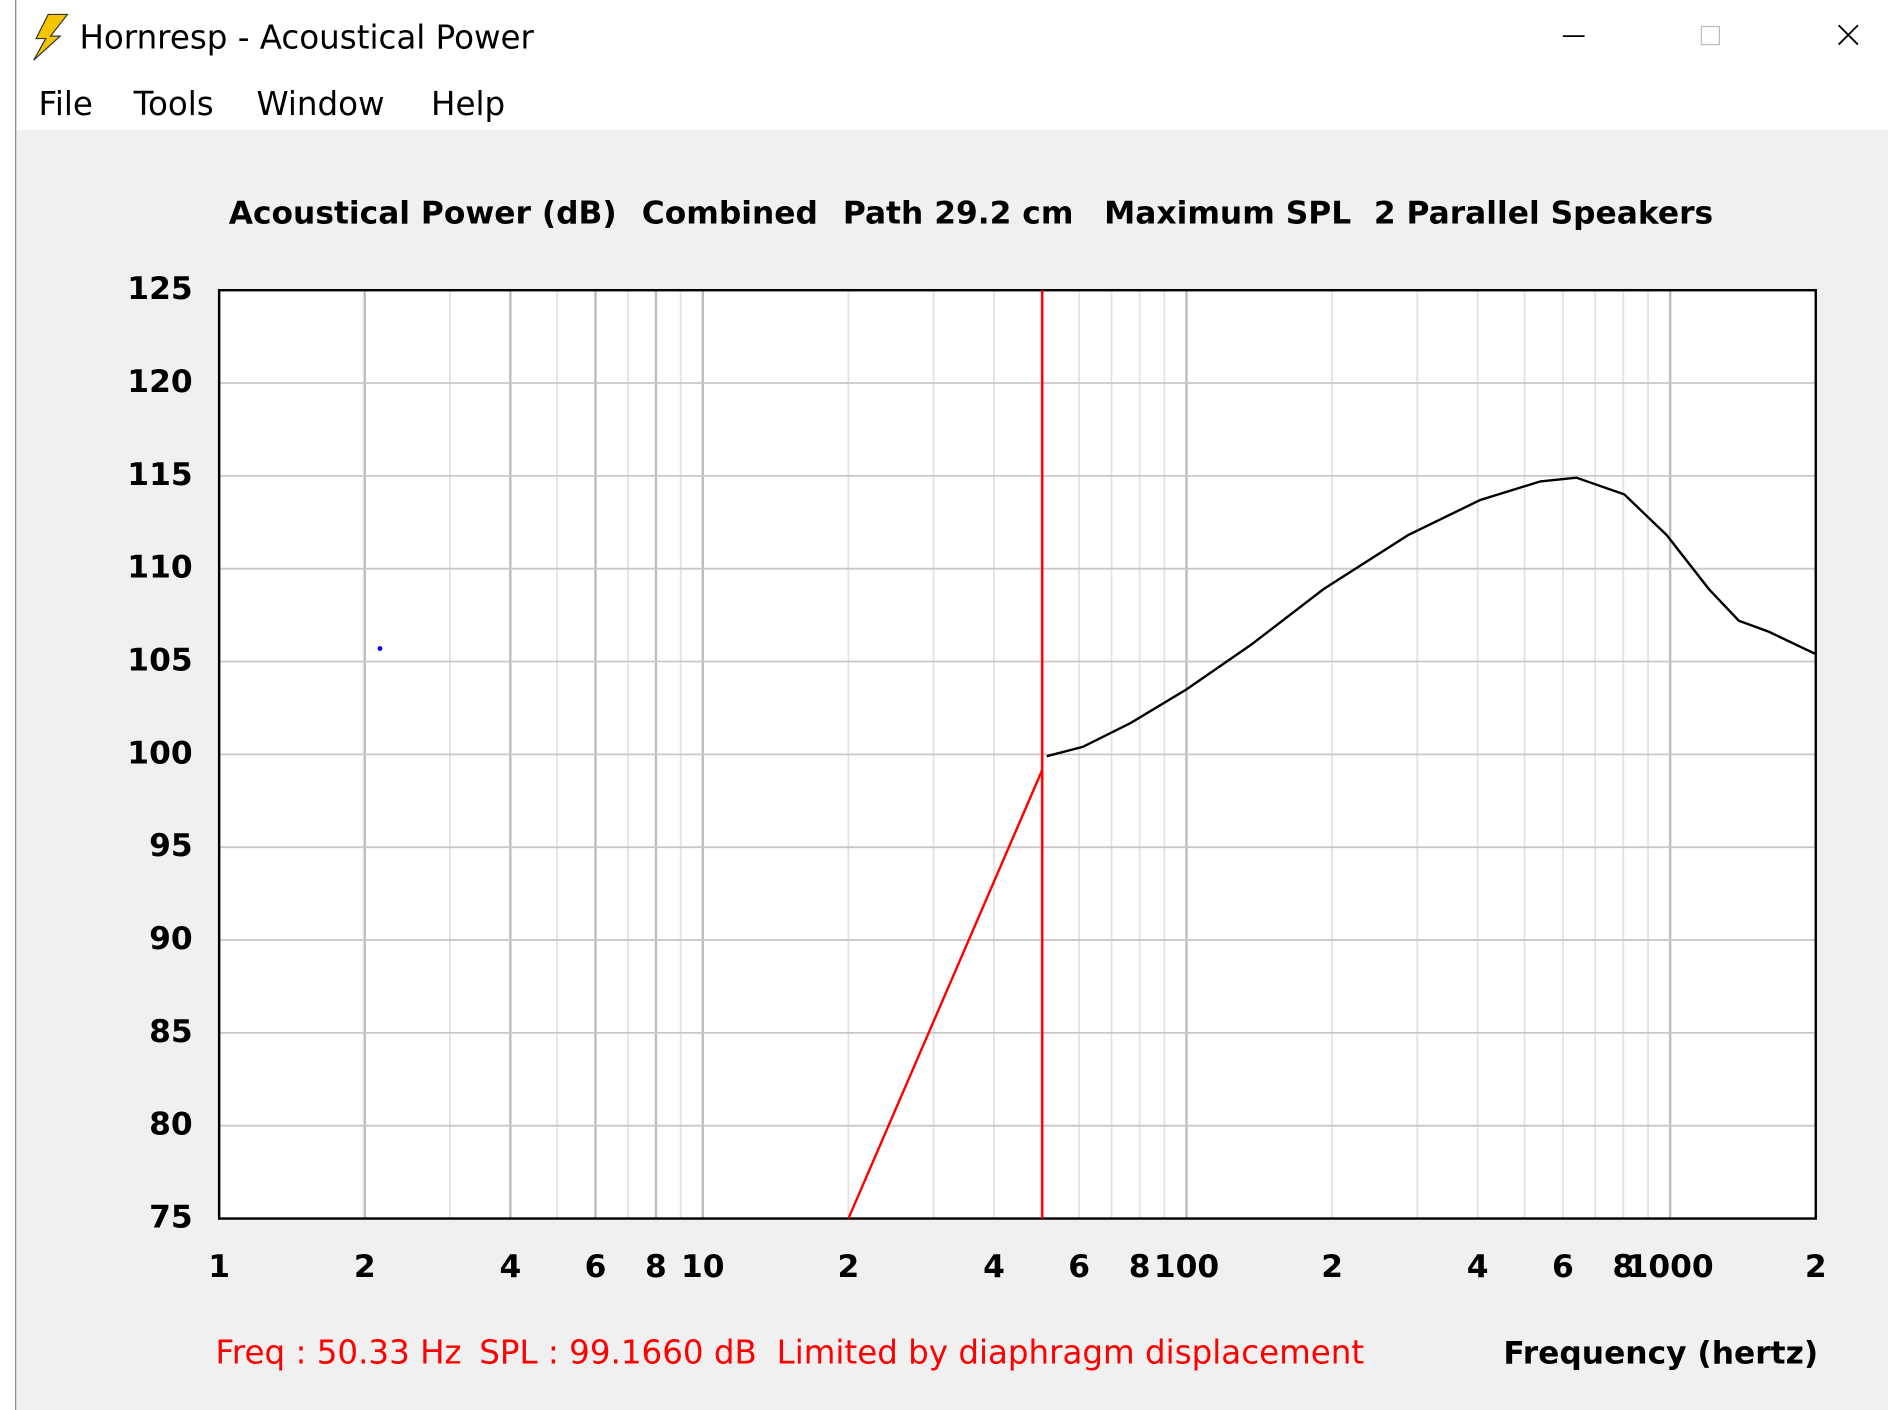  What do you see at coordinates (66, 104) in the screenshot?
I see `menu-item: File` at bounding box center [66, 104].